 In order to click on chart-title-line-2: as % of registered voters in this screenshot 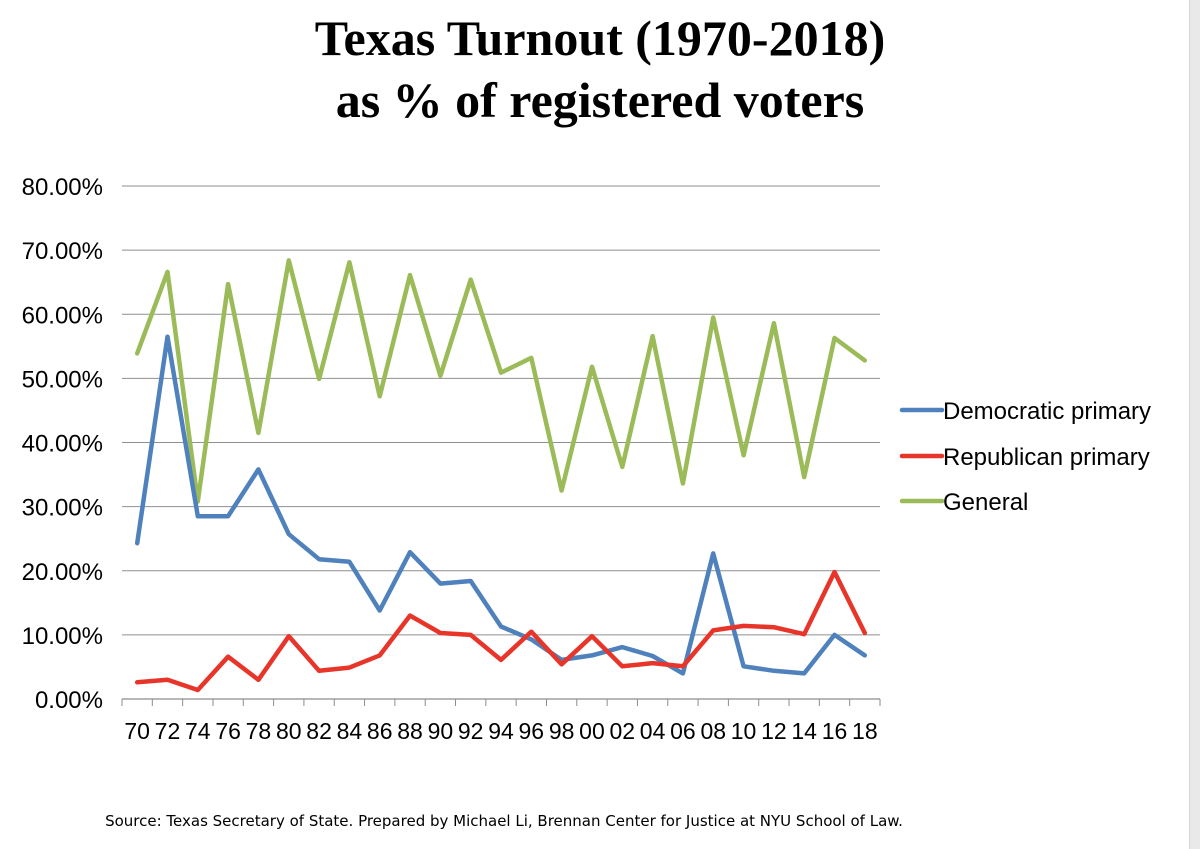, I will do `click(600, 100)`.